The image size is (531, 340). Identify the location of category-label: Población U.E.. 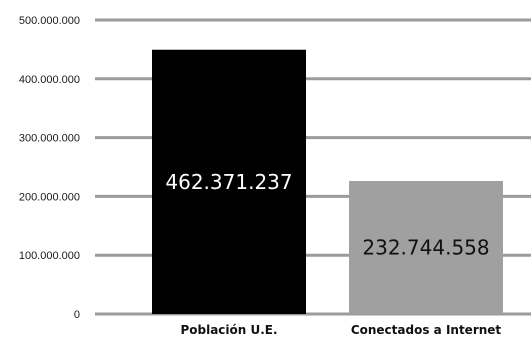
(228, 330).